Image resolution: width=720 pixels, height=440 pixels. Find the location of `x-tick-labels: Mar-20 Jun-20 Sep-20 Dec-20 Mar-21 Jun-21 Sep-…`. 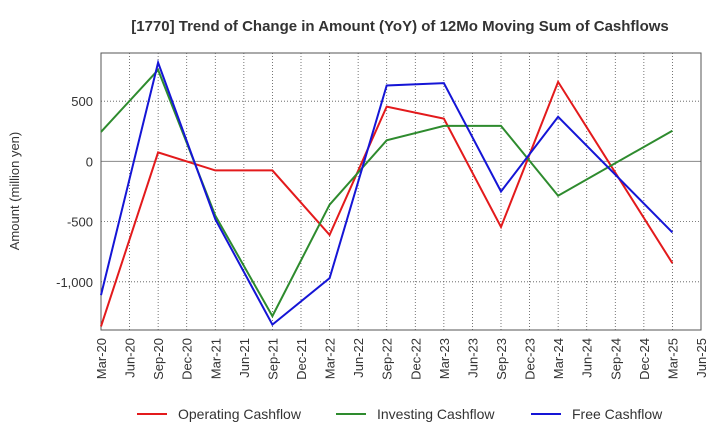

x-tick-labels: Mar-20 Jun-20 Sep-20 Dec-20 Mar-21 Jun-21 Sep-… is located at coordinates (401, 359).